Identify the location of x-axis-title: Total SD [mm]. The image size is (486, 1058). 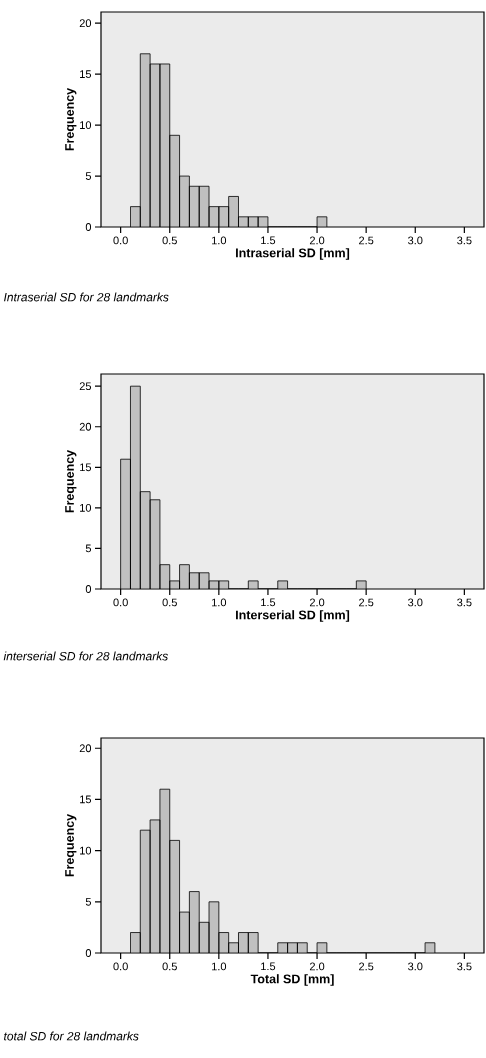
(292, 980).